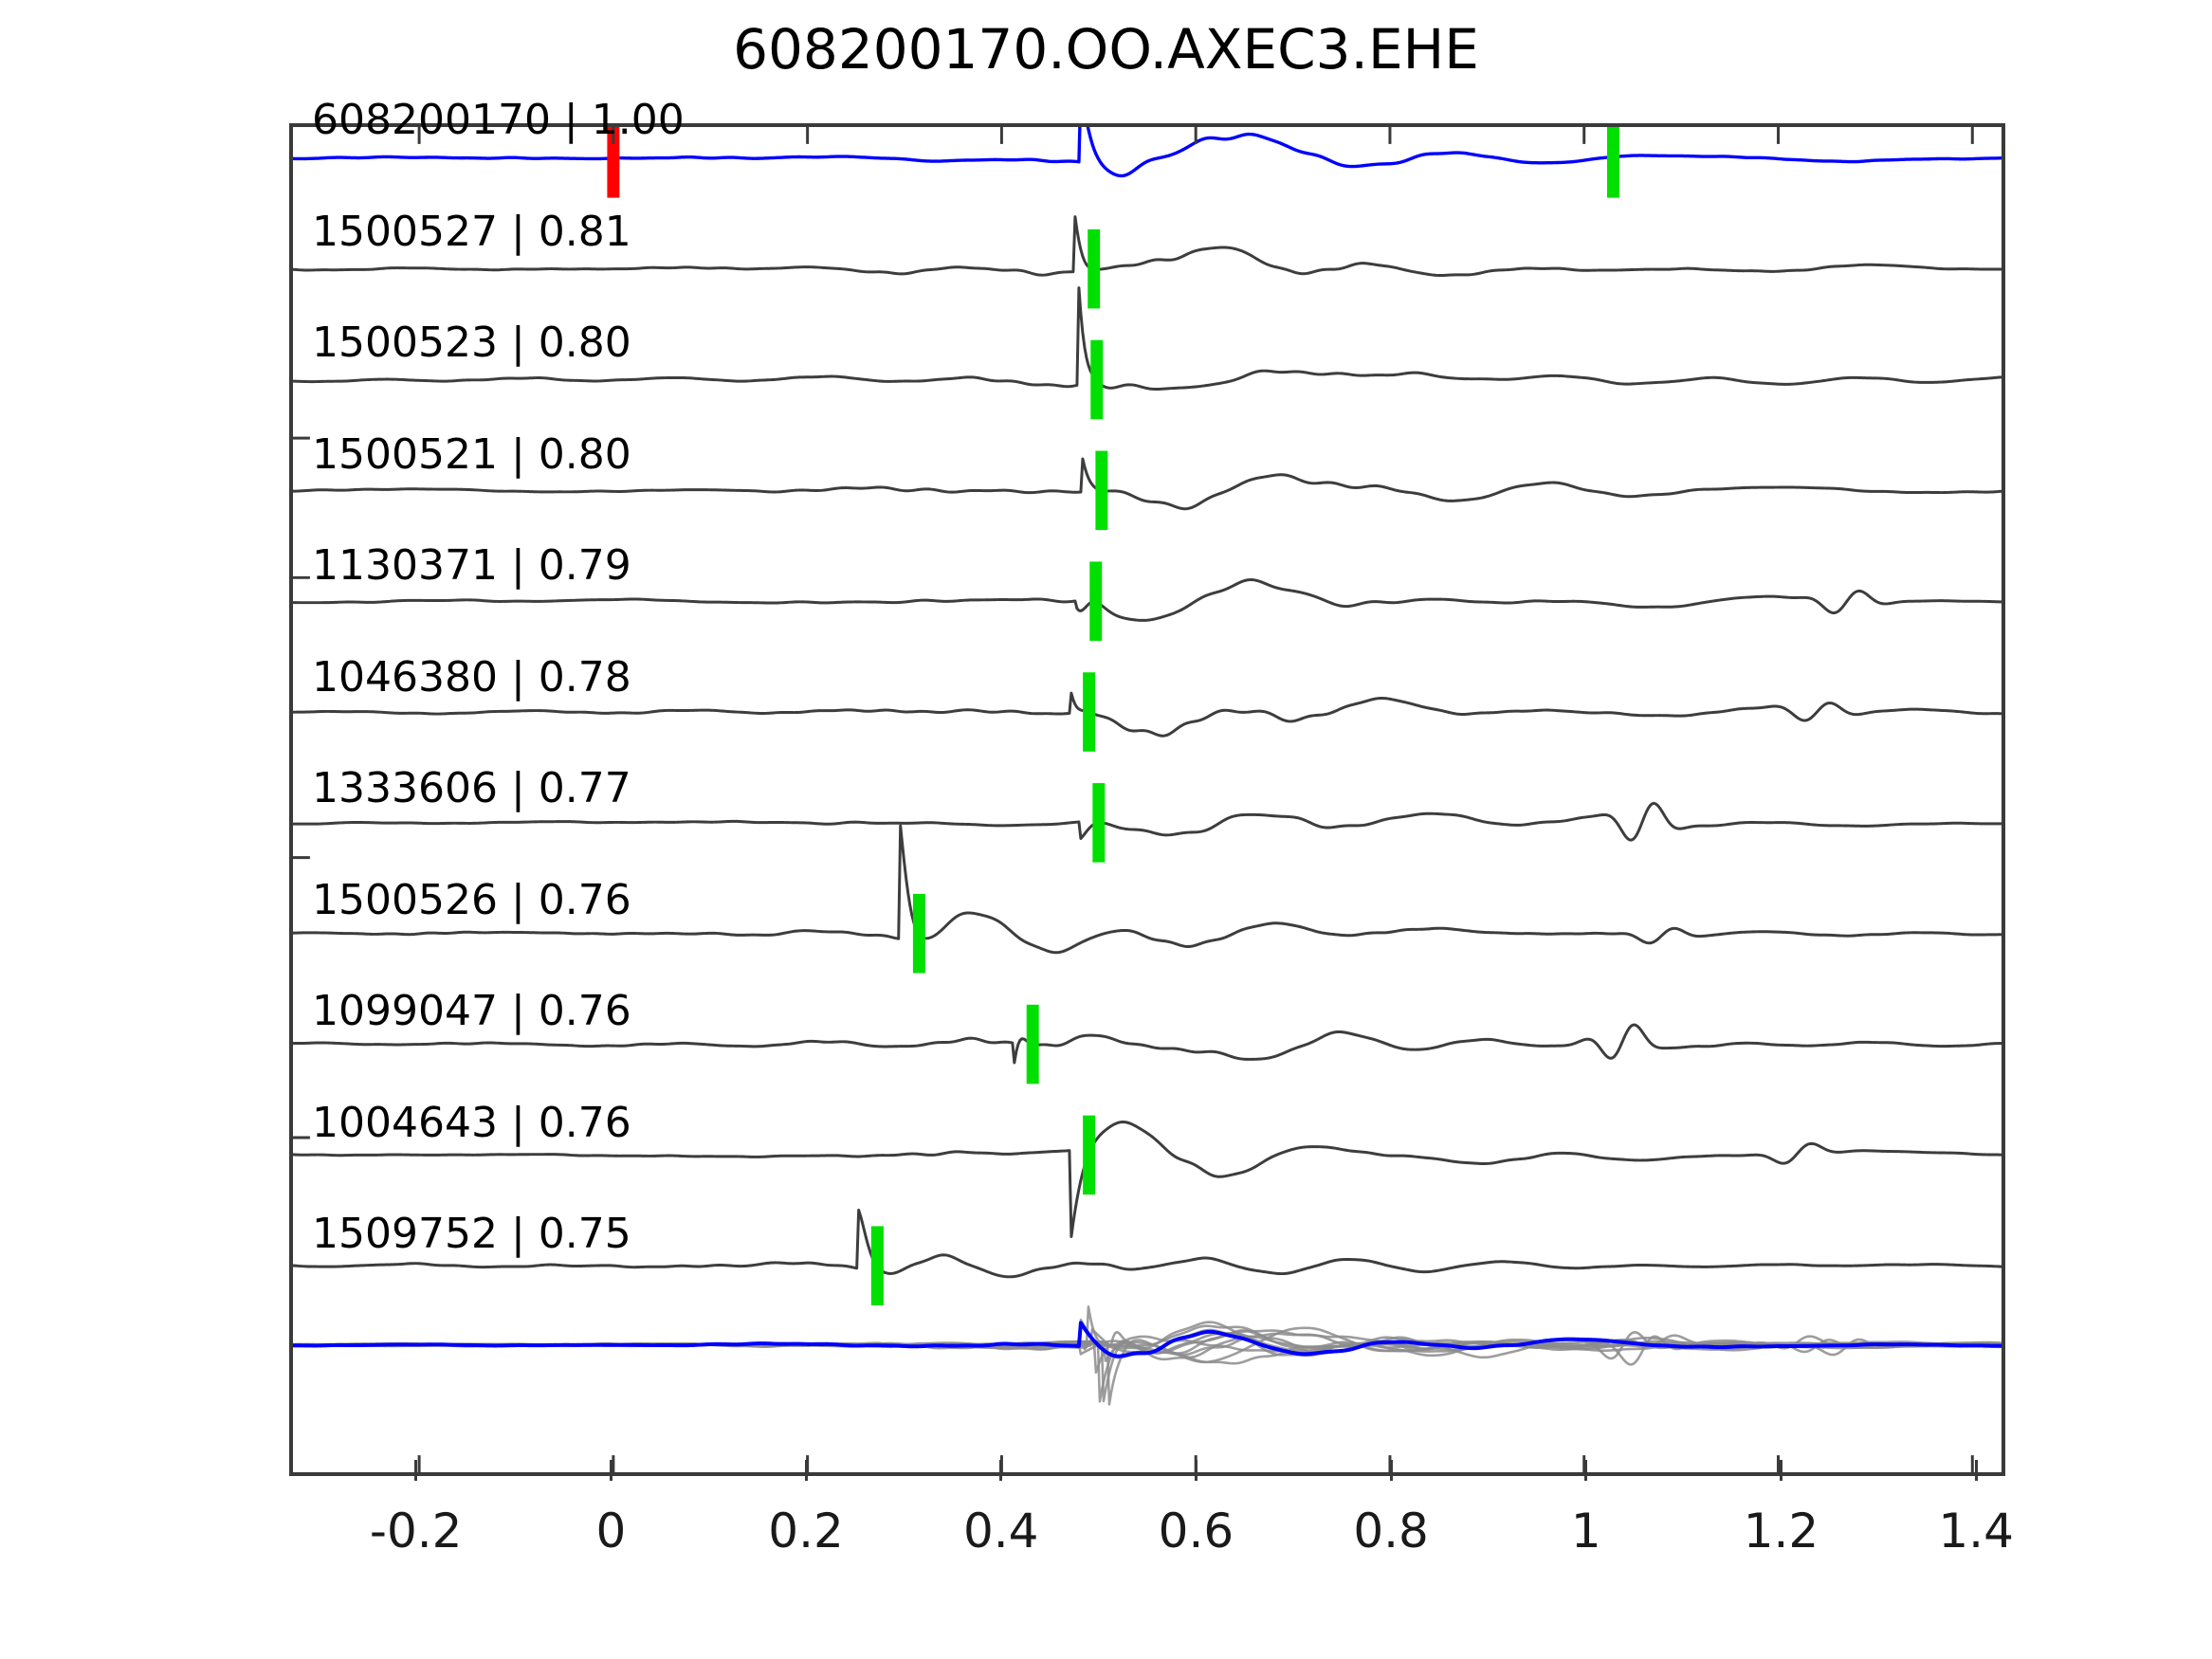 This screenshot has width=2212, height=1659. I want to click on trace-label: 1130371 | 0.79, so click(471, 565).